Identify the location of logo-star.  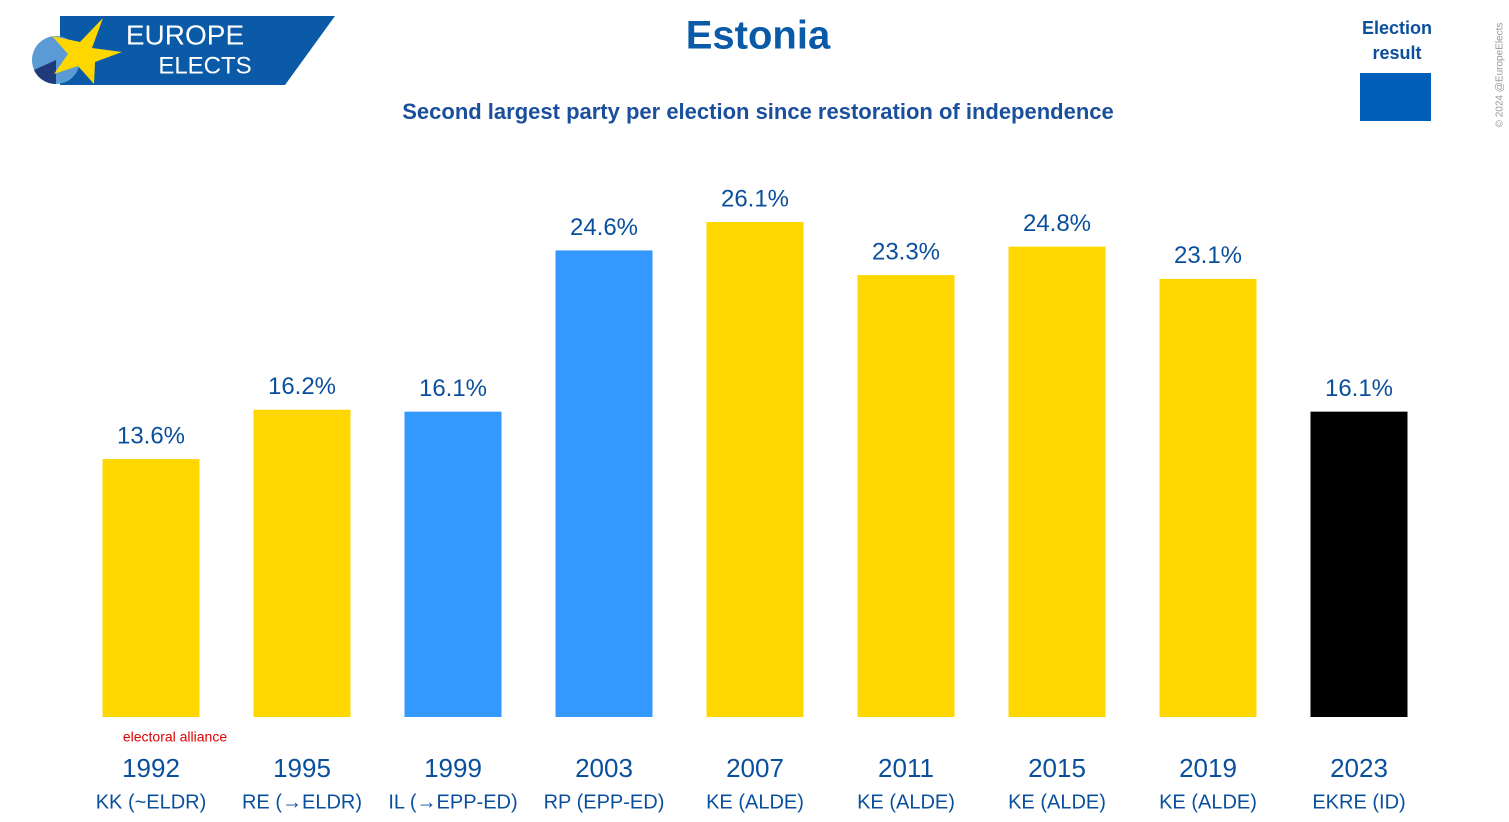
(87, 51).